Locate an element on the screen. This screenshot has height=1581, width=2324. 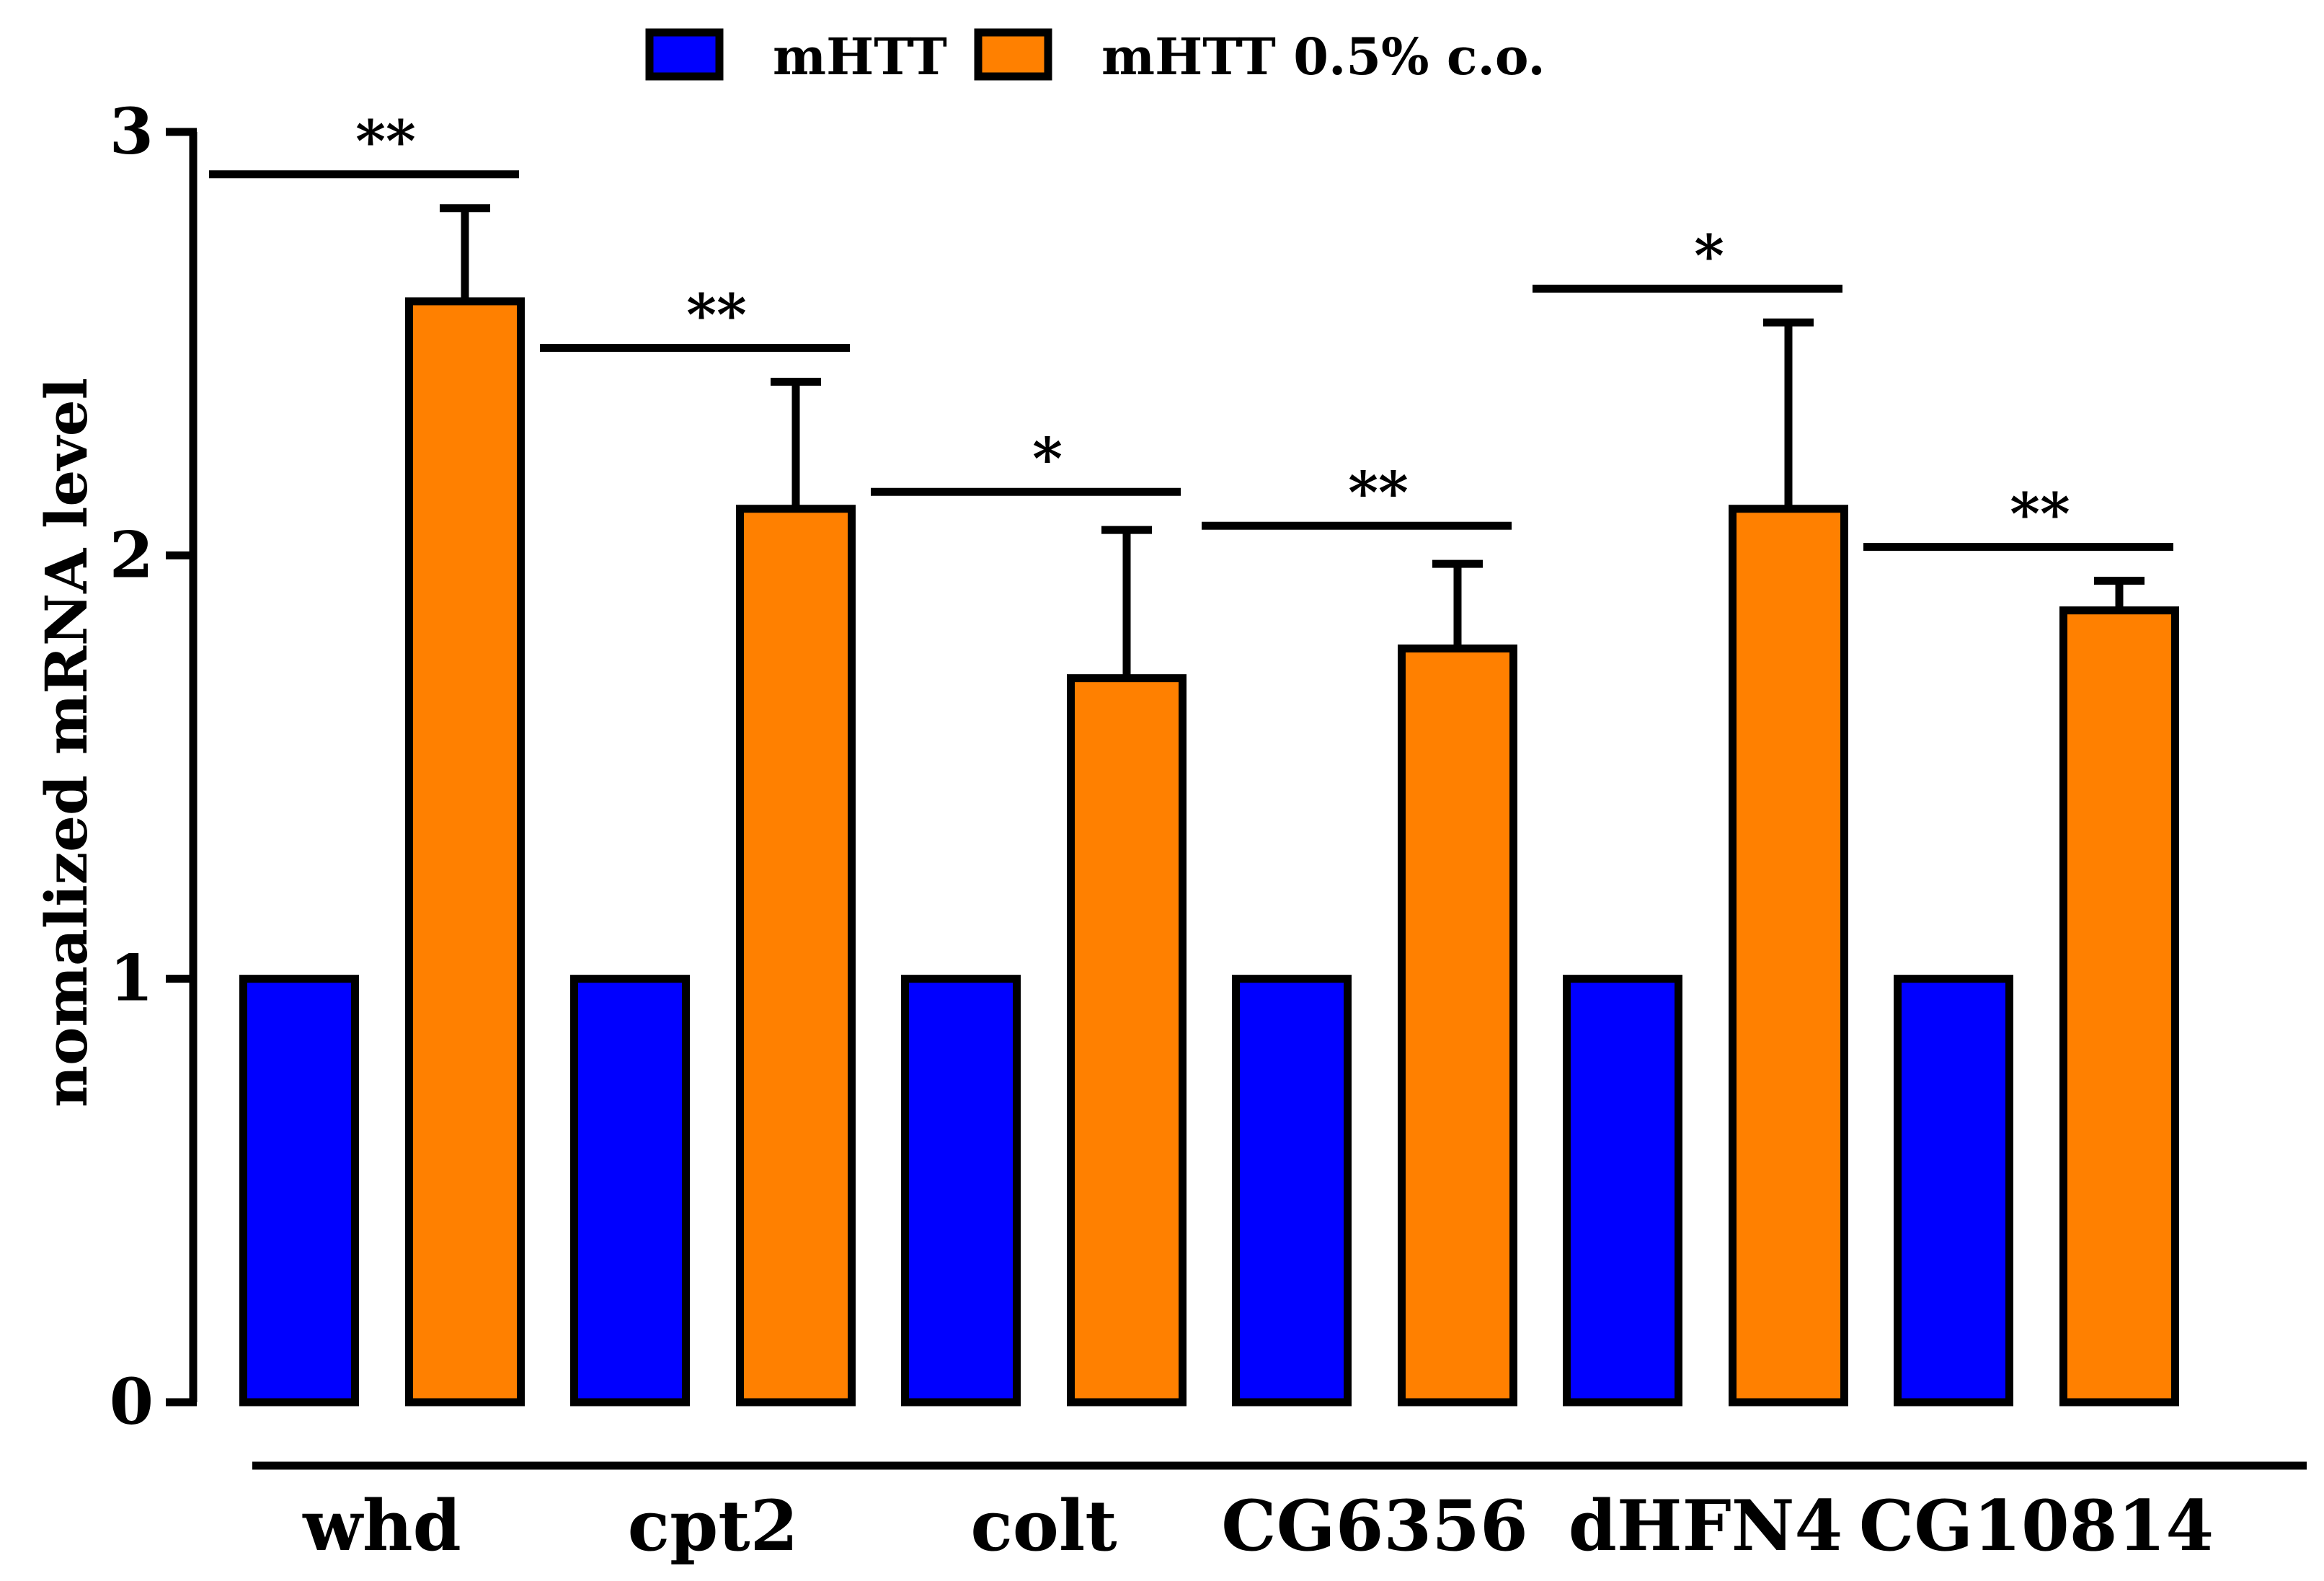
bar-cg10814-mhtt is located at coordinates (1953, 1191).